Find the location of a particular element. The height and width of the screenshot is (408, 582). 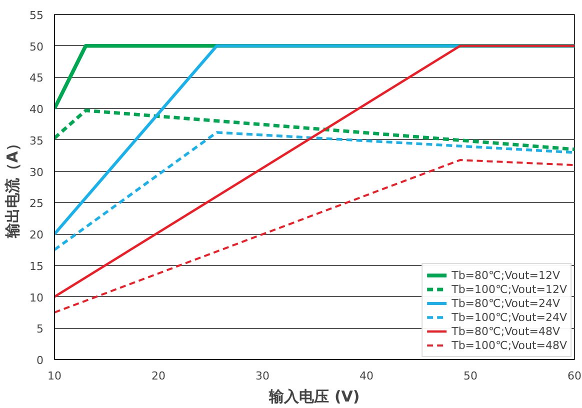

y-tick-label: 0 is located at coordinates (40, 360).